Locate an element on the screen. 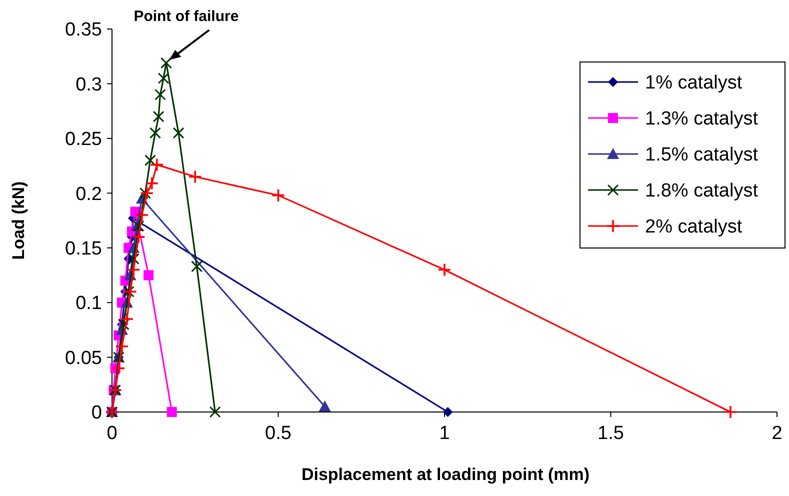 This screenshot has width=789, height=496. legend-label: 1.5% catalyst is located at coordinates (702, 155).